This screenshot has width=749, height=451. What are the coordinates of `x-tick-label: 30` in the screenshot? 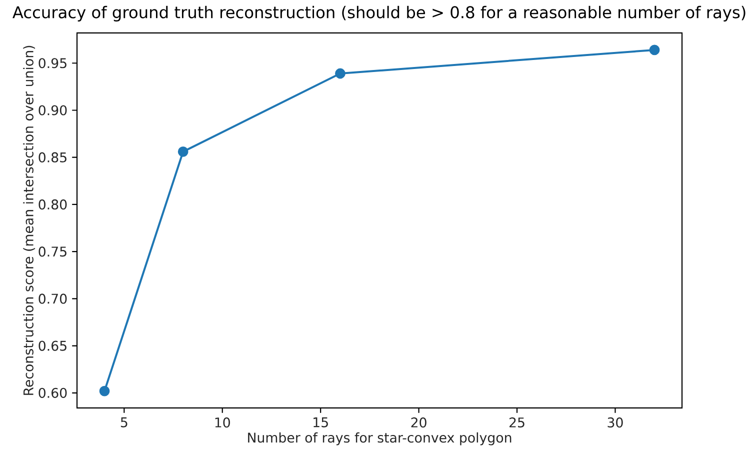 It's located at (615, 422).